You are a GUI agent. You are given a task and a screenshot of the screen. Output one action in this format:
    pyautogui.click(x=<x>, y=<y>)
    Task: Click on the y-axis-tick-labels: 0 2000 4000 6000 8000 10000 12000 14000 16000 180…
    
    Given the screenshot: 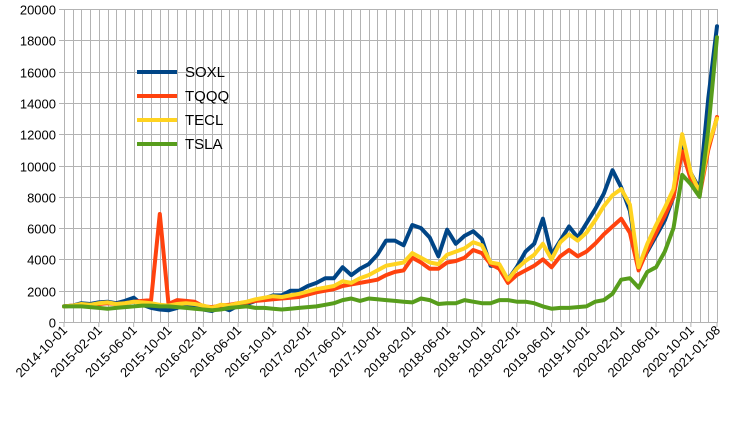 What is the action you would take?
    pyautogui.click(x=38, y=167)
    